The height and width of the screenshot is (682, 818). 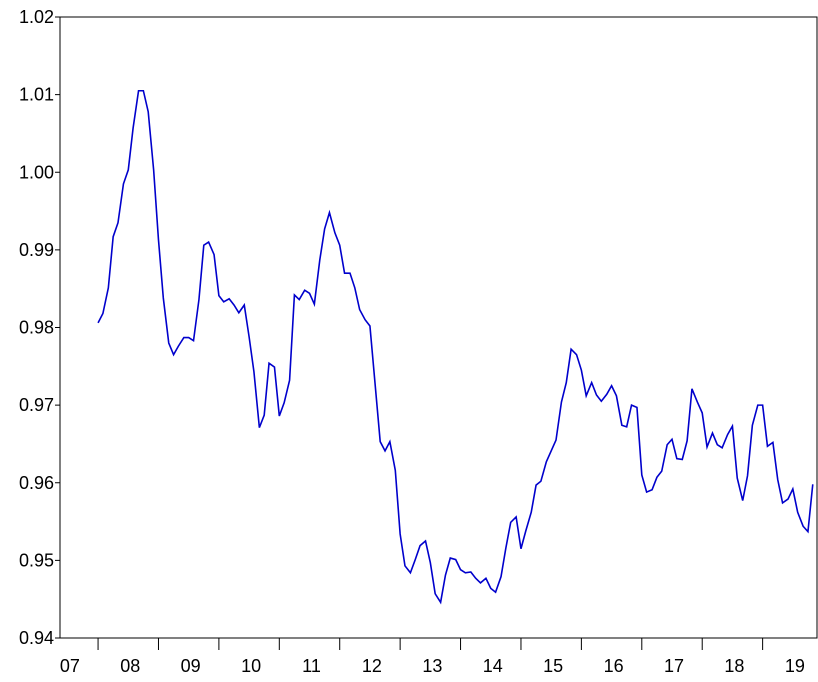 I want to click on y-tick-label: 0.94, so click(x=36, y=638).